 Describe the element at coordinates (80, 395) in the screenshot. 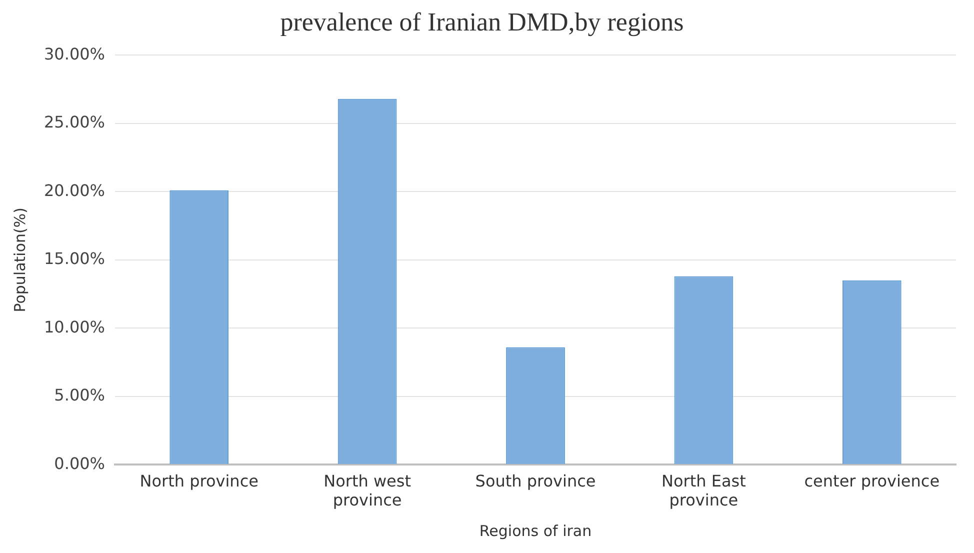

I see `y-tick-label: 5.00%` at that location.